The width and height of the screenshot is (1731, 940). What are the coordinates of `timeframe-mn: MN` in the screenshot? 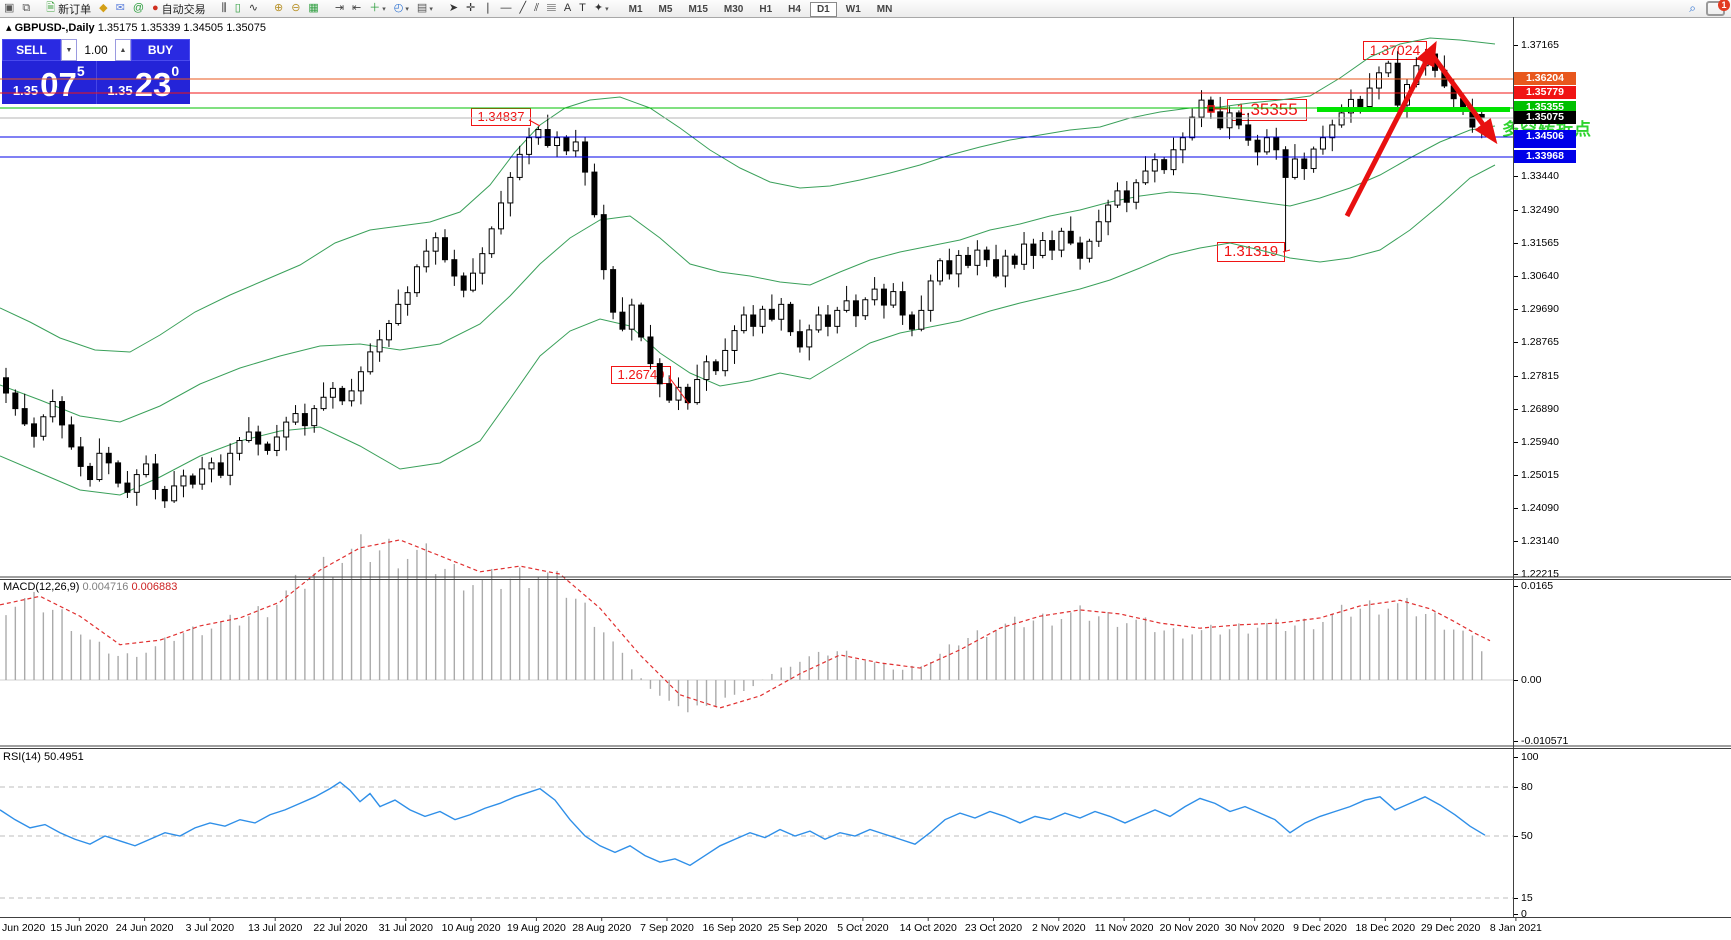 It's located at (884, 9).